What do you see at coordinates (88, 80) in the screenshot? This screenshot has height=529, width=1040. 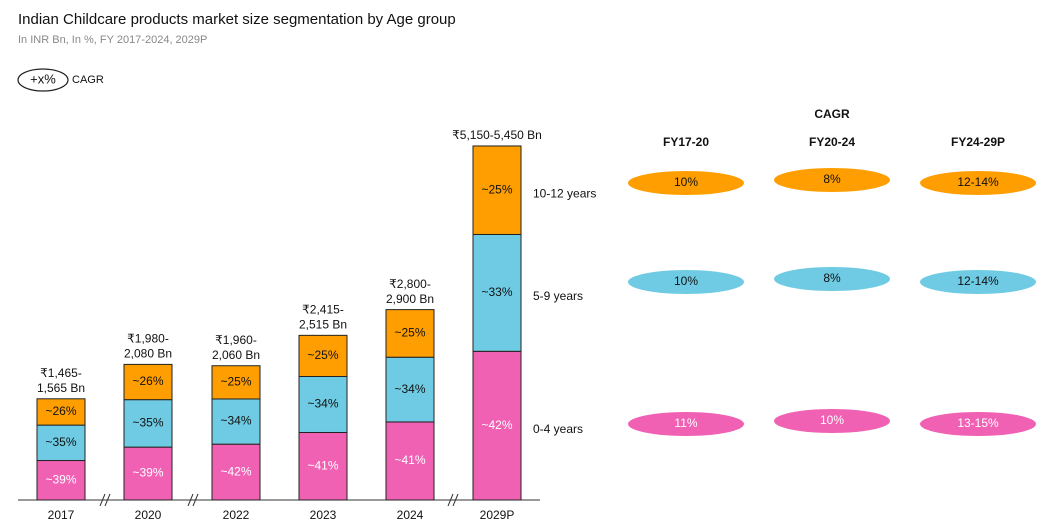 I see `cagr-legend-text: CAGR` at bounding box center [88, 80].